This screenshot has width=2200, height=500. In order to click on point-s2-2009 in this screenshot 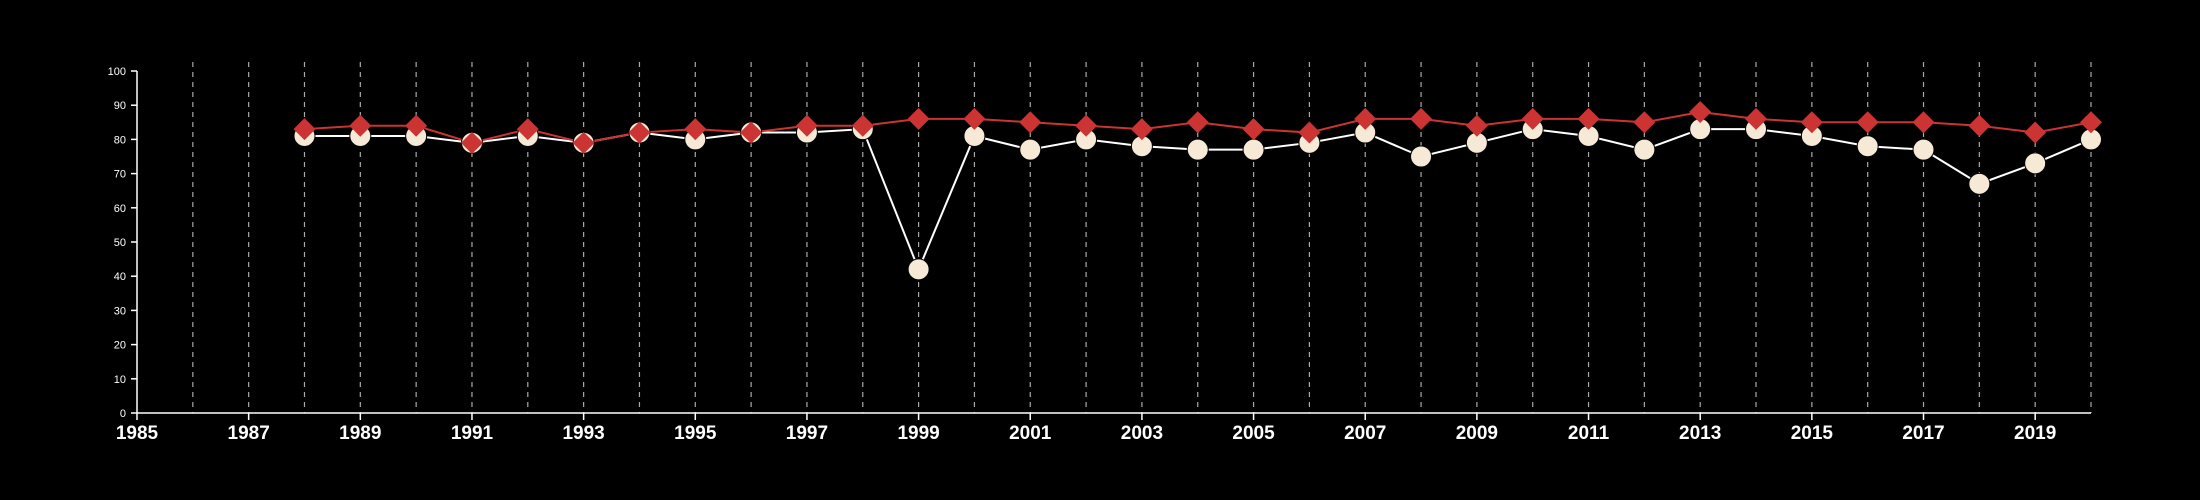, I will do `click(1476, 125)`.